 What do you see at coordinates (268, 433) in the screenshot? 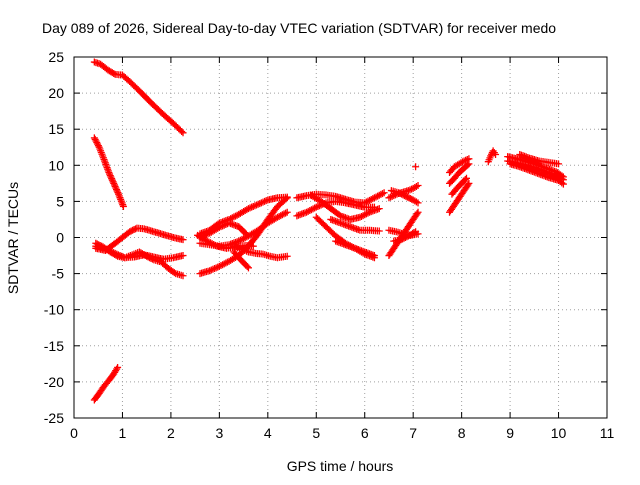
I see `x-tick-label: 4` at bounding box center [268, 433].